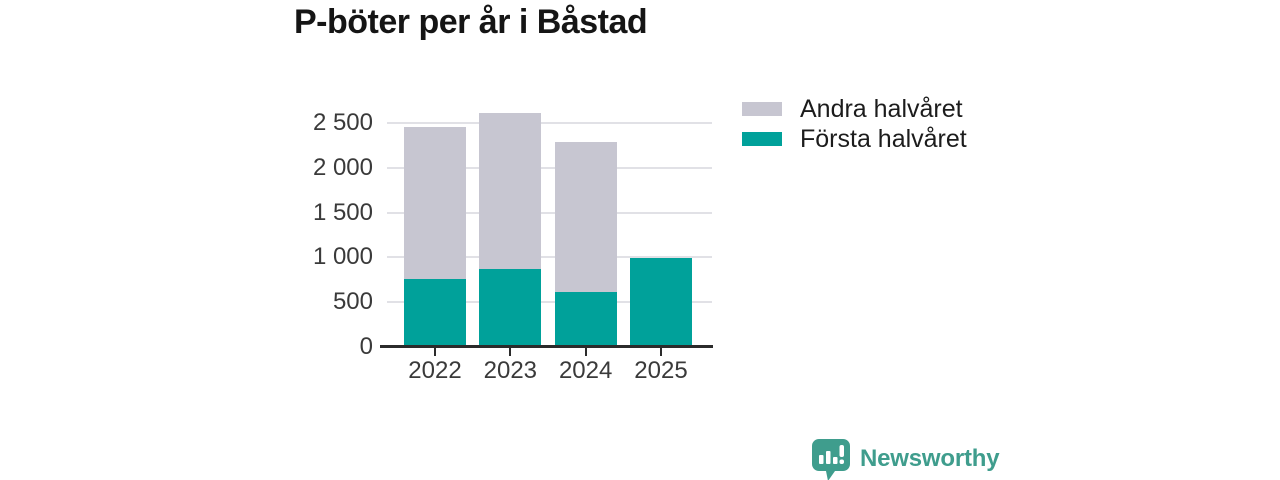 The image size is (1280, 480). I want to click on y-tick-label: 2 000, so click(342, 167).